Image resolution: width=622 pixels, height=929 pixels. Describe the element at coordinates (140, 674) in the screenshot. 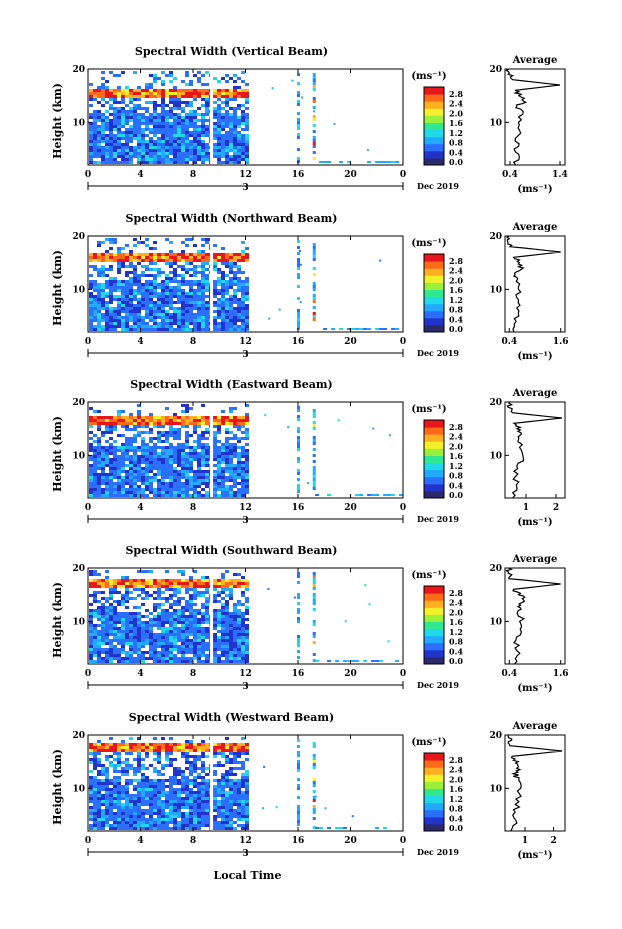

I see `x-tick-label: 4` at that location.